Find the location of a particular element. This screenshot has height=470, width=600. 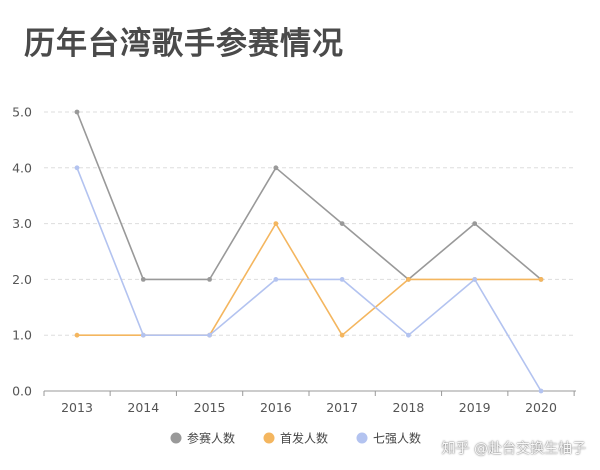

legend-item: 首发人数 is located at coordinates (295, 438).